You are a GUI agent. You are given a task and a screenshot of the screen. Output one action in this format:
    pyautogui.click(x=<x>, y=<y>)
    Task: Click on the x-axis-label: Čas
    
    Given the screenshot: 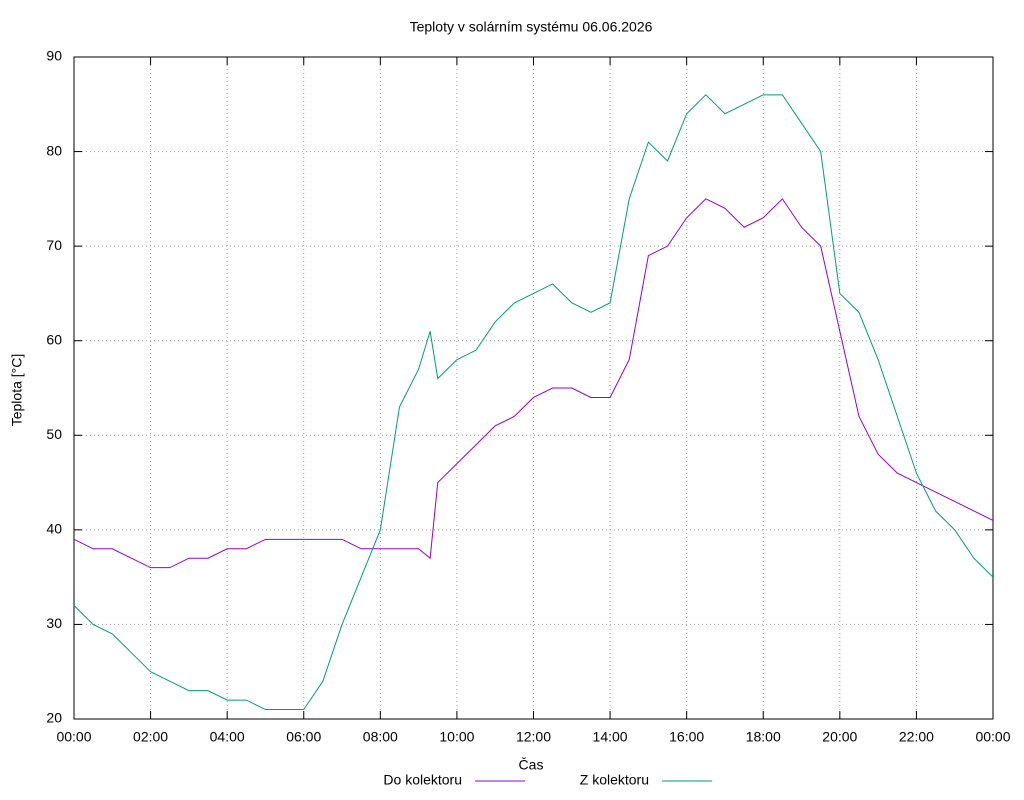 What is the action you would take?
    pyautogui.click(x=531, y=765)
    